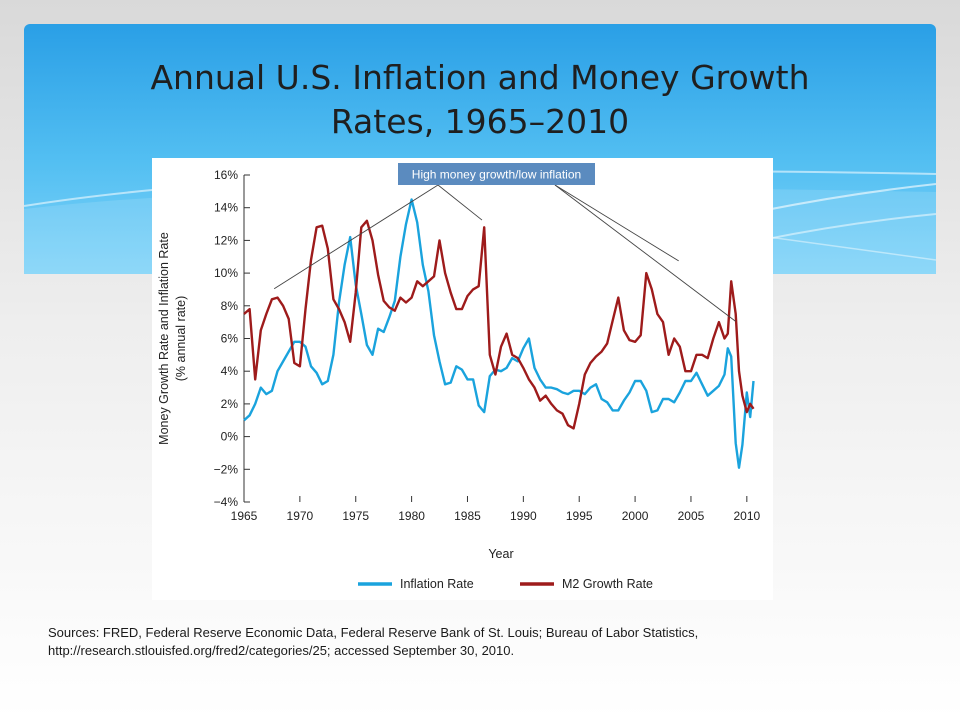  Describe the element at coordinates (181, 338) in the screenshot. I see `y-axis-label-unit: (% annual rate)` at that location.